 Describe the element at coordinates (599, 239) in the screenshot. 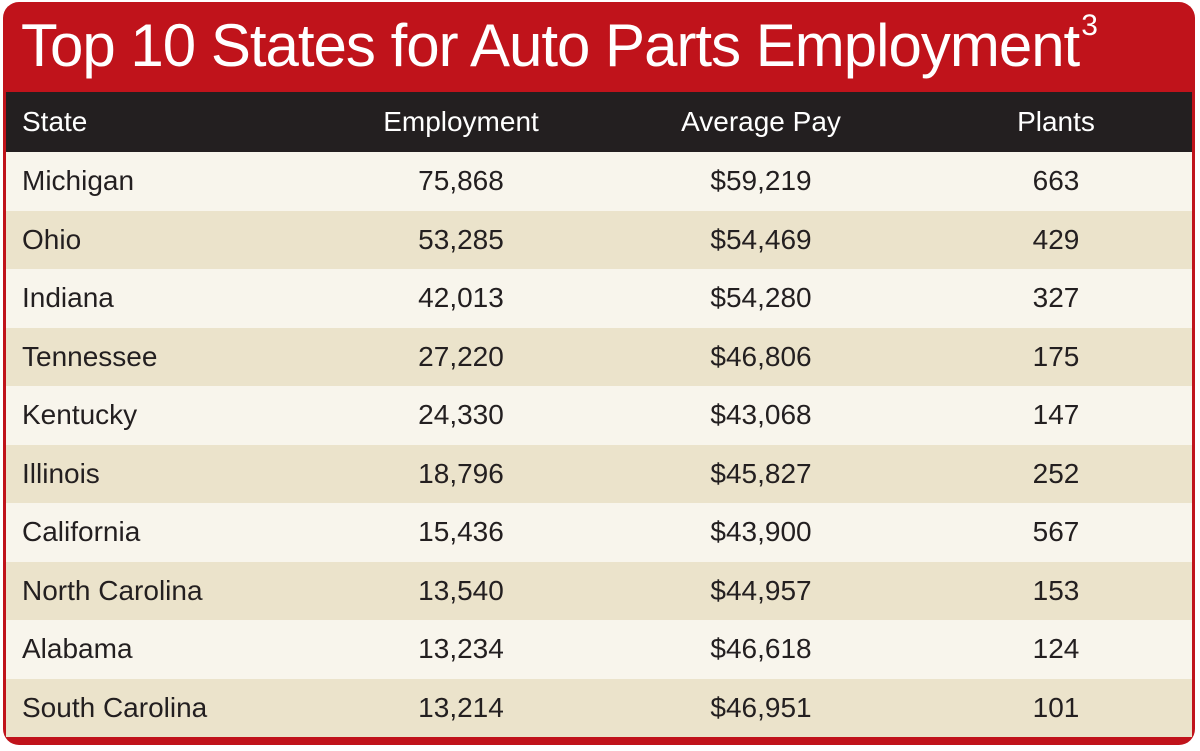

I see `table-row: Ohio 53,285 $54,469 429` at that location.